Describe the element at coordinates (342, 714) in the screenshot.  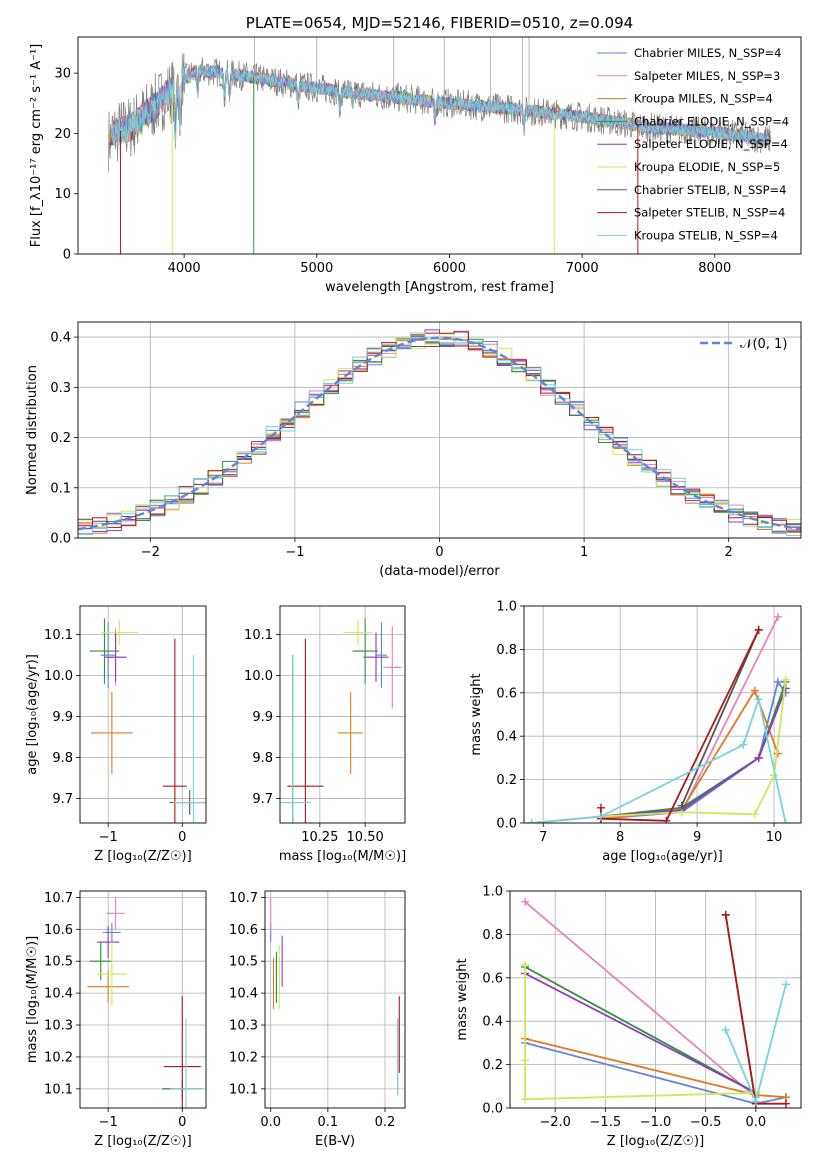
I see `age_vs_mass-grid` at that location.